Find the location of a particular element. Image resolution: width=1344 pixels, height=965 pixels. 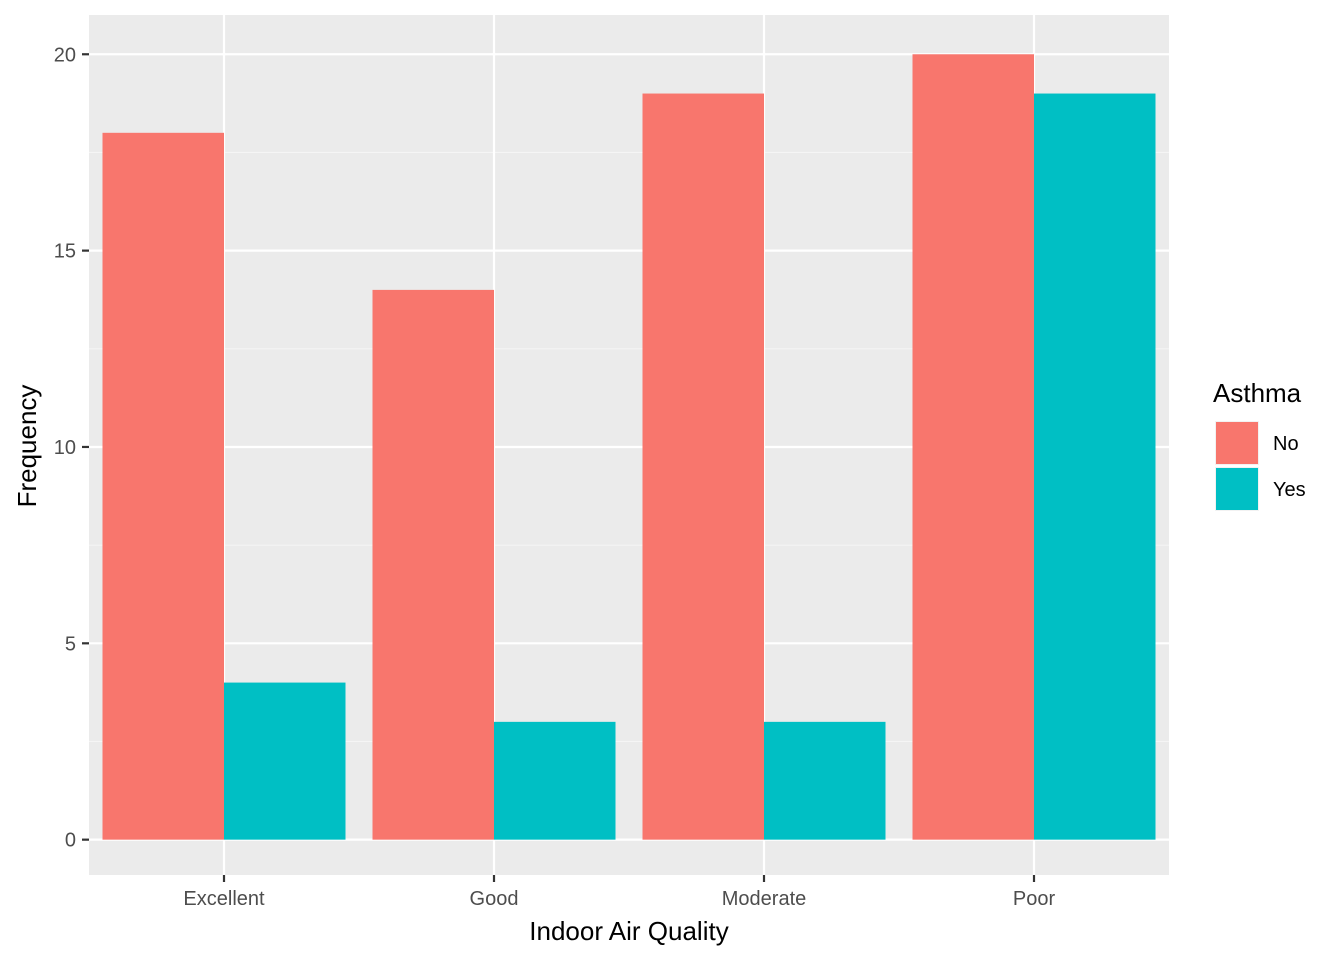

bar-good-no is located at coordinates (433, 564).